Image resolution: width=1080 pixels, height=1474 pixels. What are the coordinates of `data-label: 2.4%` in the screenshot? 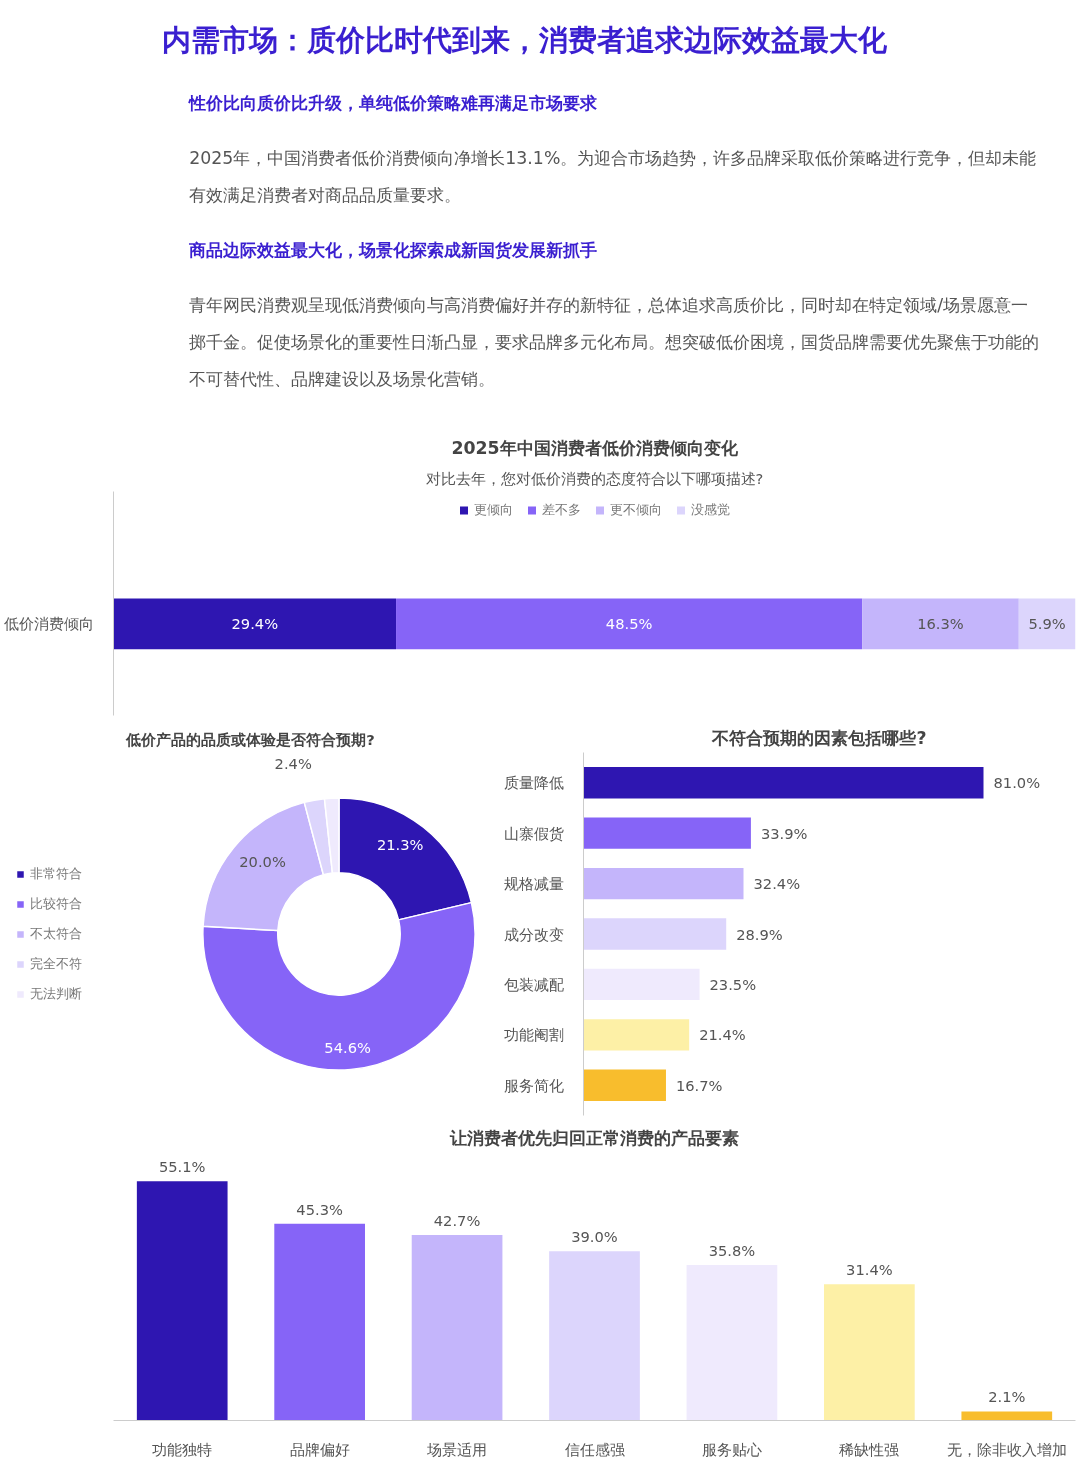 It's located at (293, 763).